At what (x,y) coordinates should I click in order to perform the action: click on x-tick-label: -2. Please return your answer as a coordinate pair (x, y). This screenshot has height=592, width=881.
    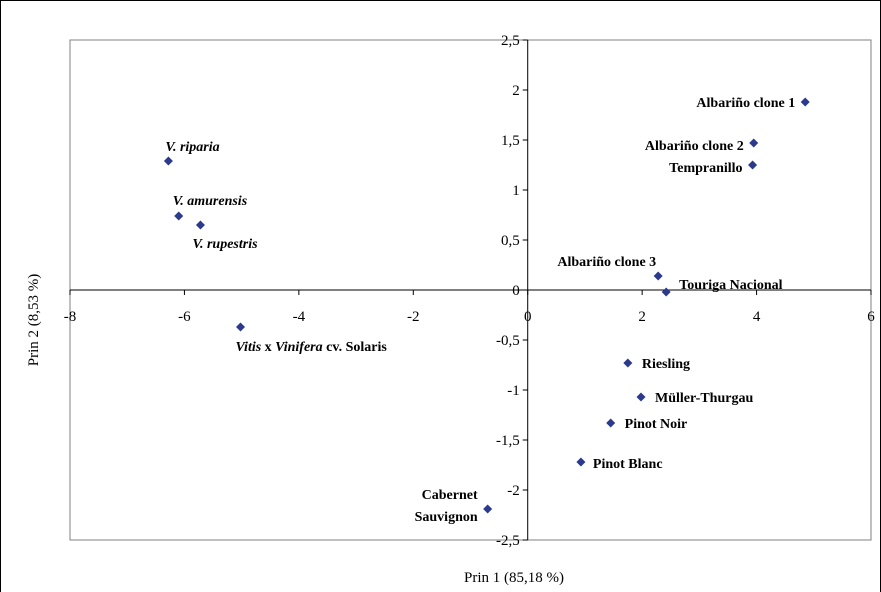
    Looking at the image, I should click on (413, 317).